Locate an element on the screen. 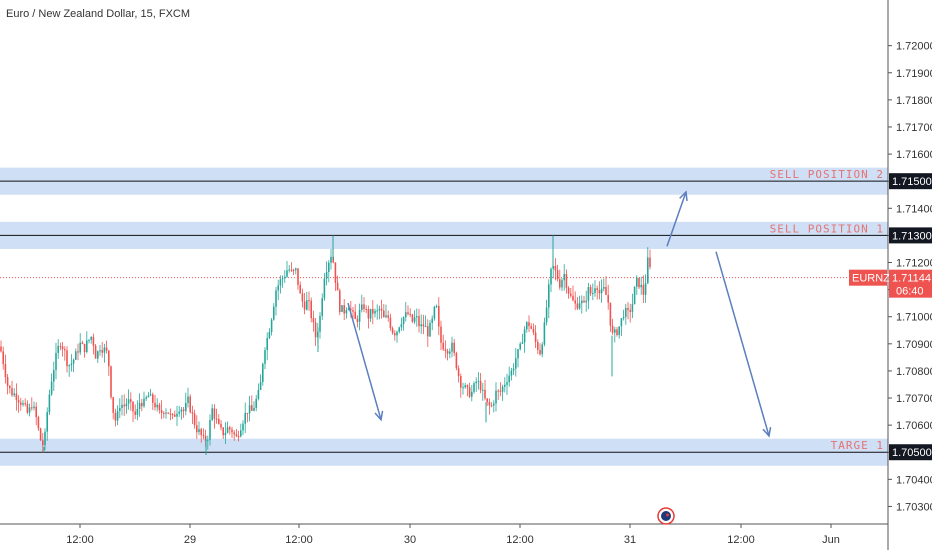 This screenshot has height=550, width=932. chart-title: Euro / New Zealand Dollar, 15, FXCM is located at coordinates (98, 14).